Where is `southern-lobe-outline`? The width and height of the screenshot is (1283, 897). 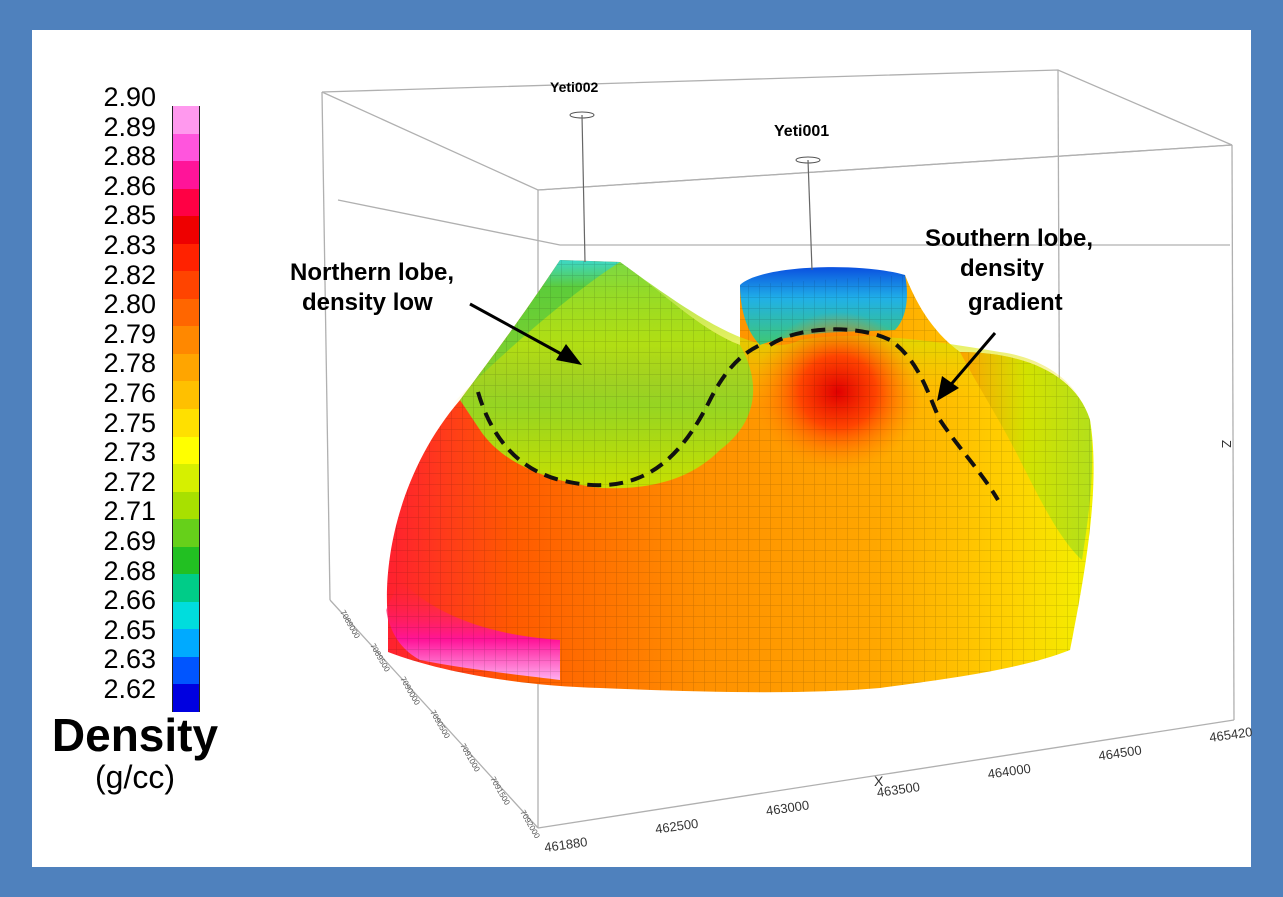
southern-lobe-outline is located at coordinates (884, 414).